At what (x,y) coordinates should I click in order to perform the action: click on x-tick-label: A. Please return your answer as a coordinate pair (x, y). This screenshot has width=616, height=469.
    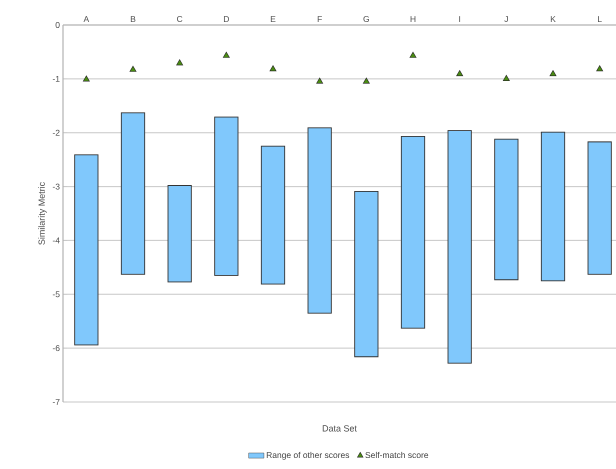
    Looking at the image, I should click on (87, 19).